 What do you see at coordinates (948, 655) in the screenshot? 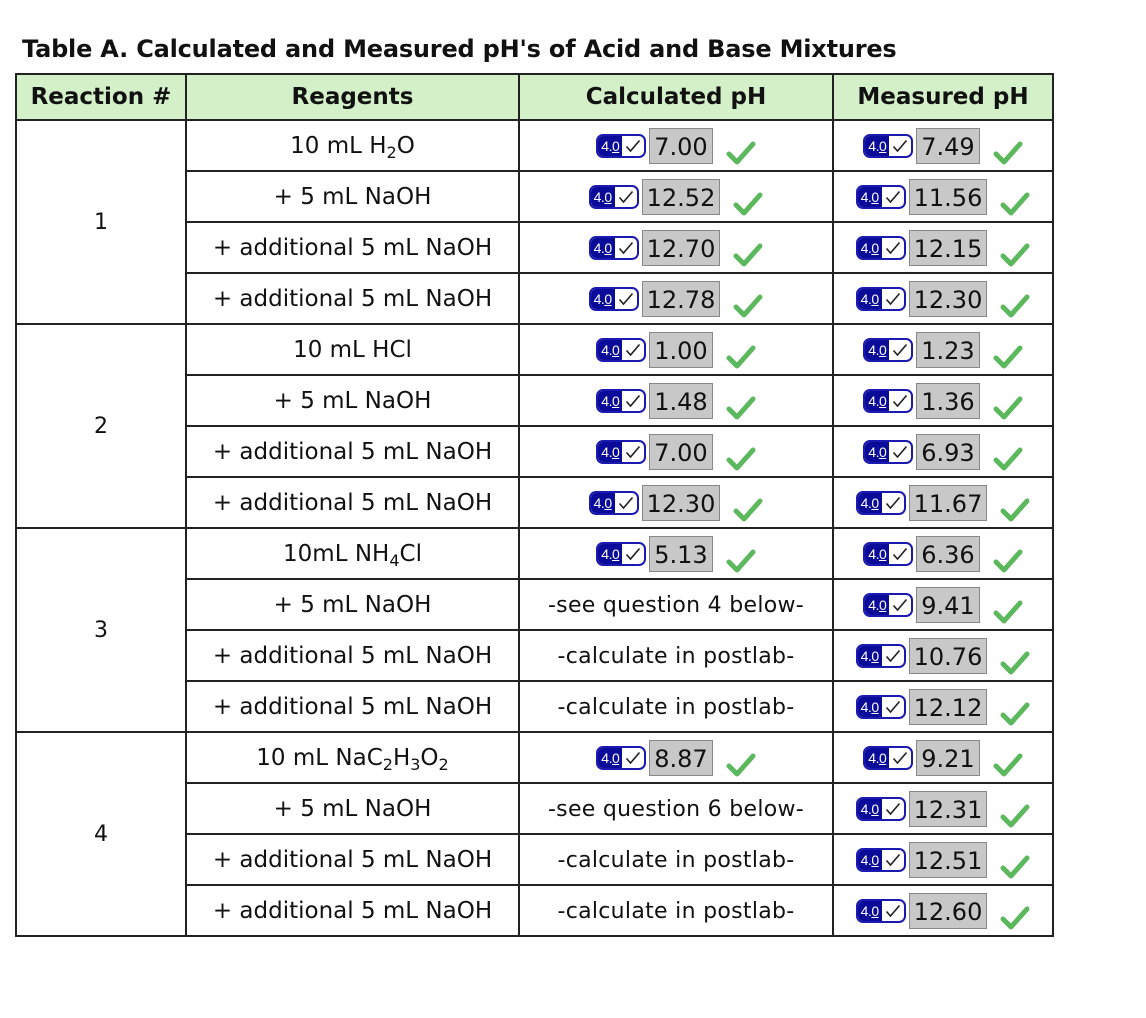
I see `measured-ph-input: 10.76` at bounding box center [948, 655].